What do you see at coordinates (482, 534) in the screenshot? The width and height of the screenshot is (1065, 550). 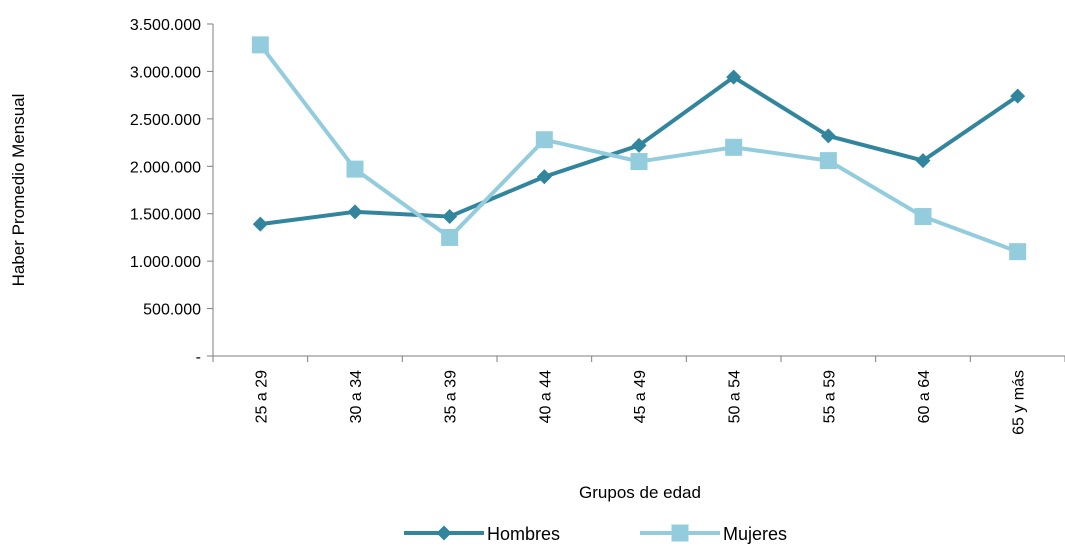 I see `legend-item: Hombres` at bounding box center [482, 534].